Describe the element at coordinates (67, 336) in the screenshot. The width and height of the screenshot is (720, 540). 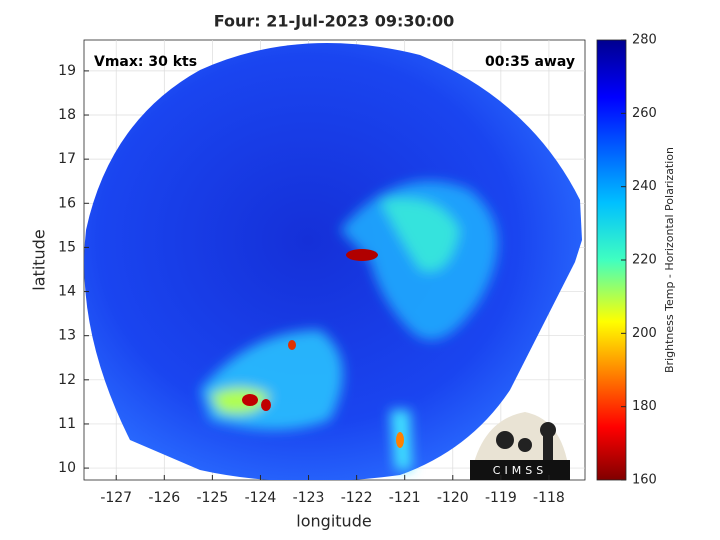
I see `y-tick-label: 13` at that location.